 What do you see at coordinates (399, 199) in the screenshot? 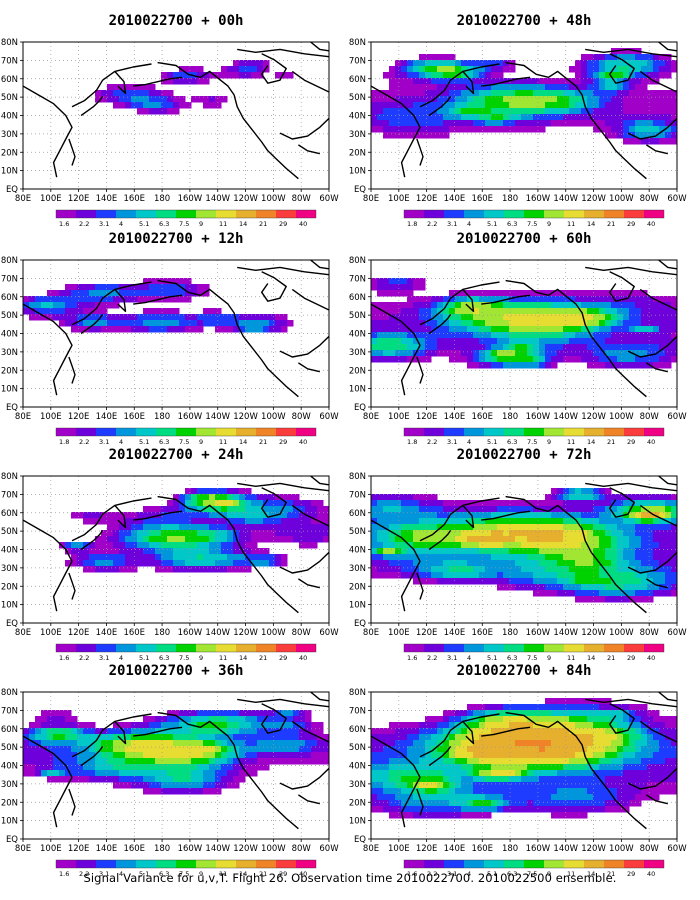
I see `x-tick-label: 100E` at bounding box center [399, 199].